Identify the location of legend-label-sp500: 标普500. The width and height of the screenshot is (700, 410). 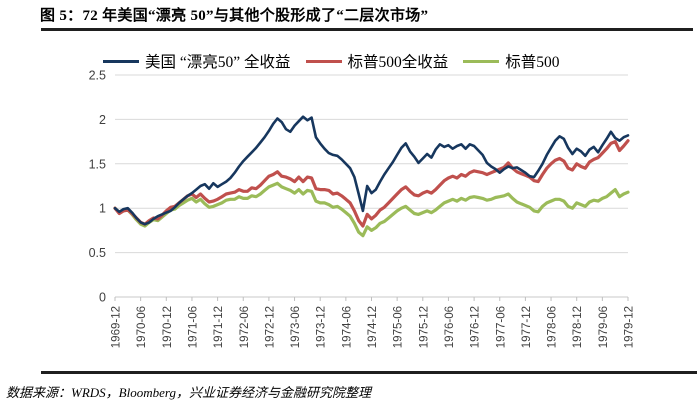
(532, 62).